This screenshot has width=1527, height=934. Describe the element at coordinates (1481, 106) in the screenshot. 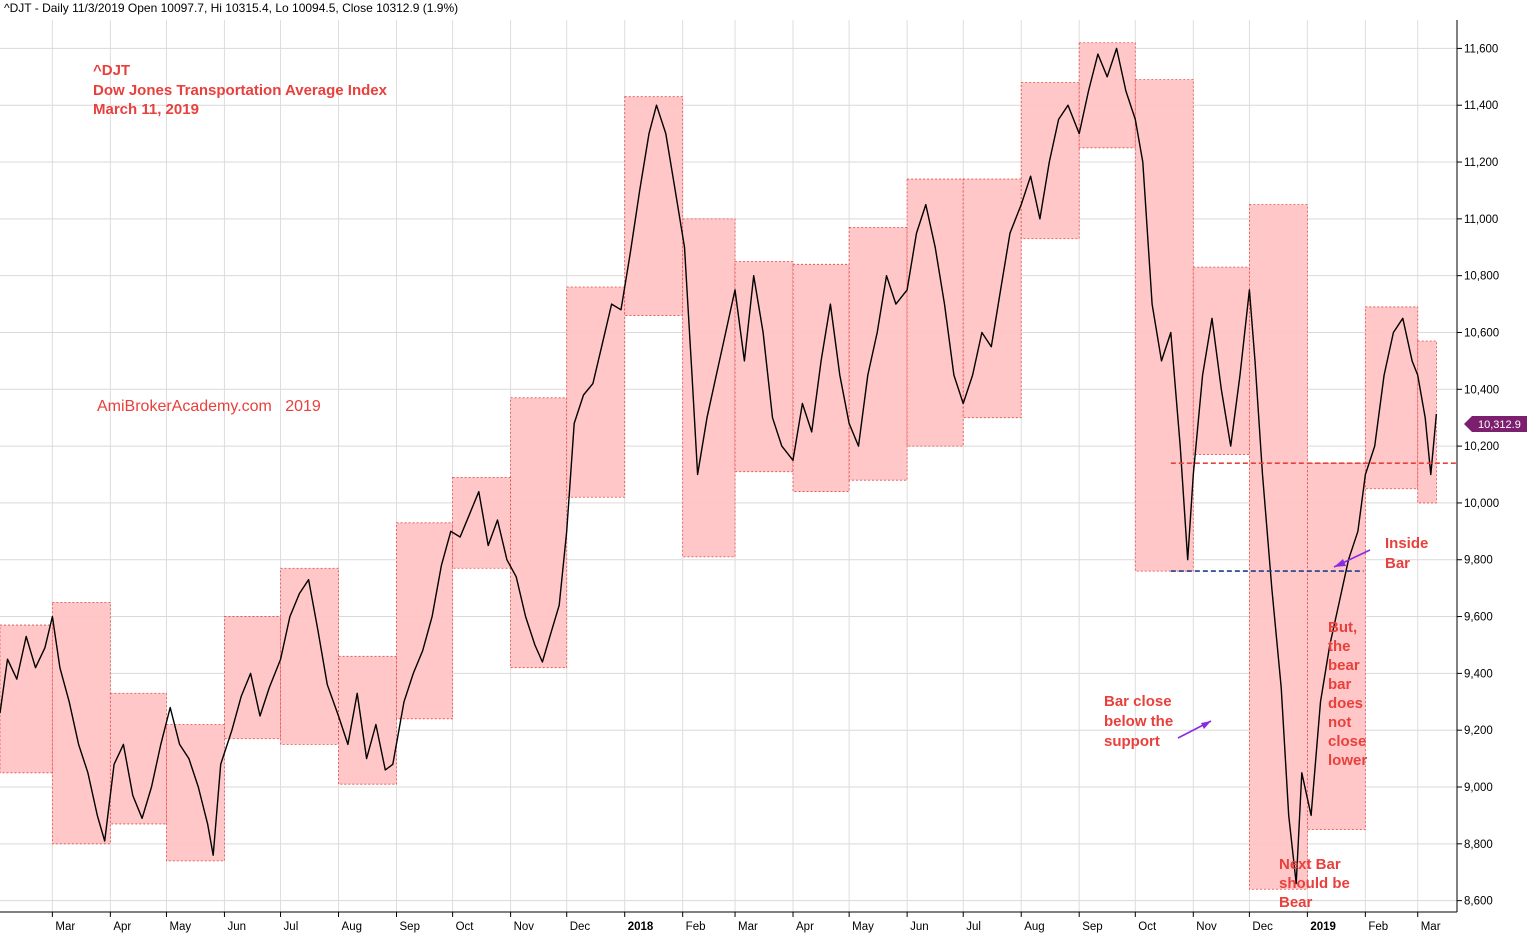

I see `y-tick-label: 11,400` at that location.